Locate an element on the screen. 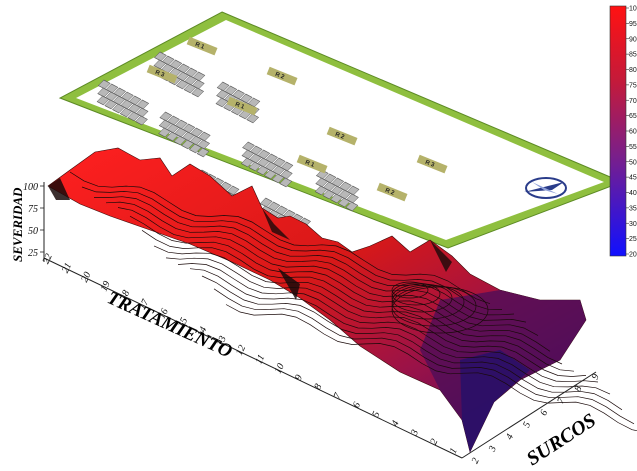 This screenshot has width=637, height=471. y-tick-label: 7 is located at coordinates (561, 400).